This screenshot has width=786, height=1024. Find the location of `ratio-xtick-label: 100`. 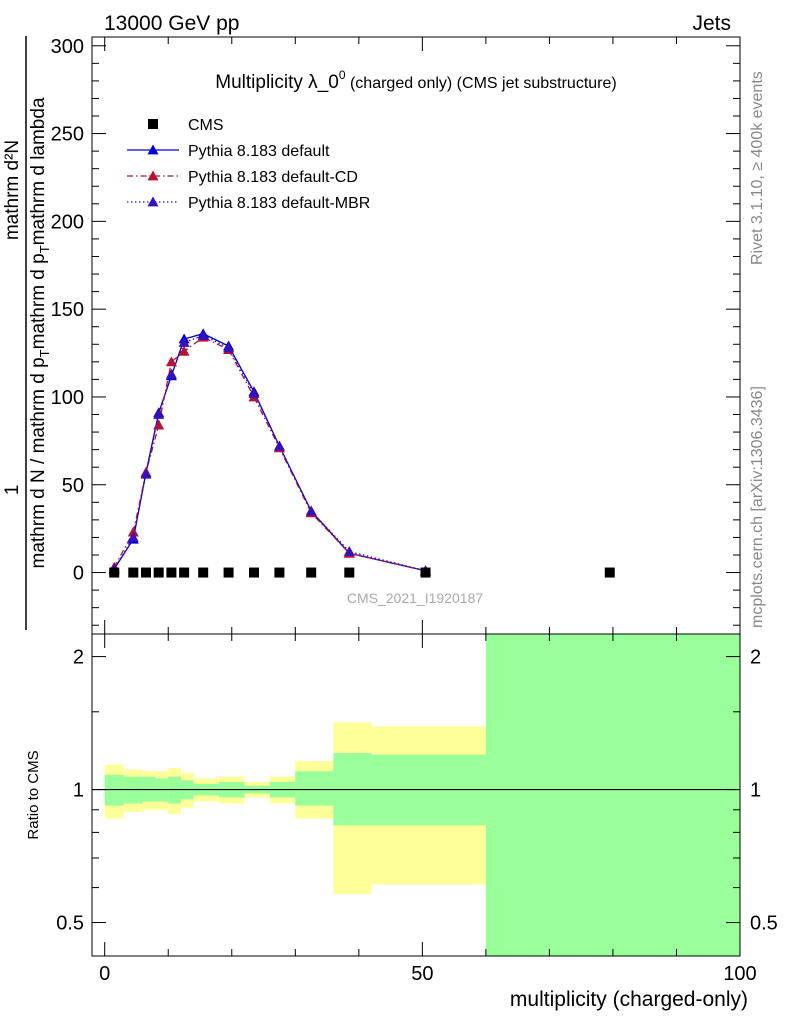

ratio-xtick-label: 100 is located at coordinates (739, 974).